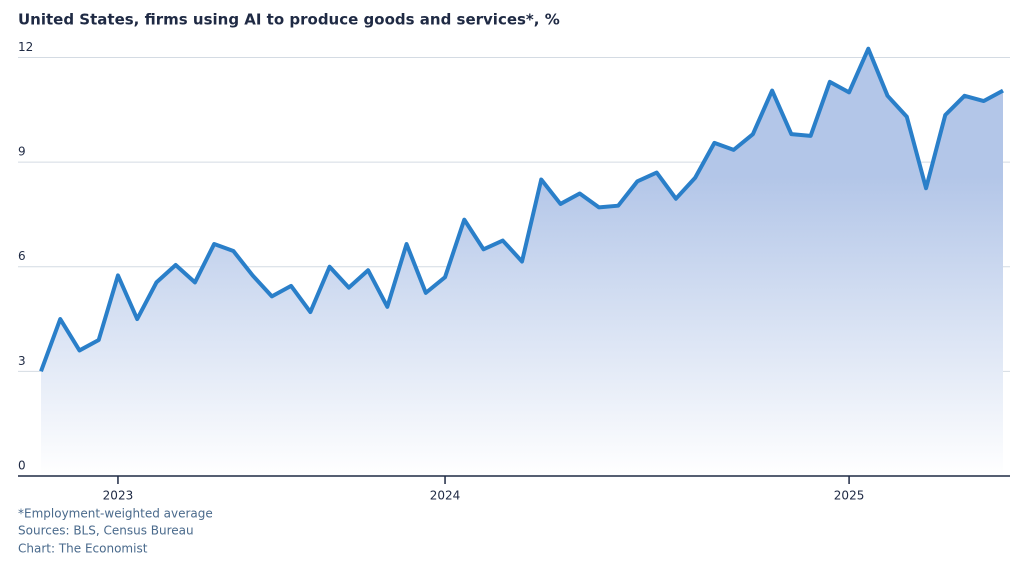 This screenshot has height=563, width=1024. I want to click on x-tick-label: 2025, so click(849, 496).